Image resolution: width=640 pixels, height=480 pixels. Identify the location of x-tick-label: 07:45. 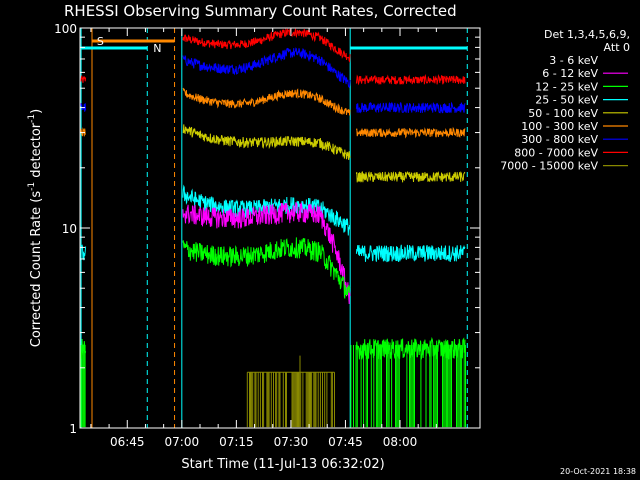
(345, 442).